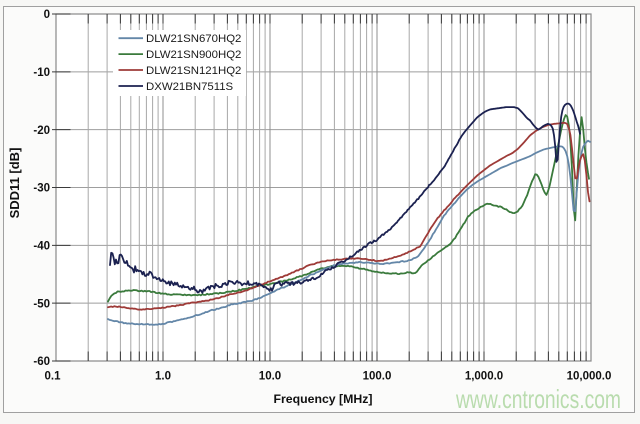 This screenshot has width=640, height=424. I want to click on svg-text: 0, so click(47, 15).